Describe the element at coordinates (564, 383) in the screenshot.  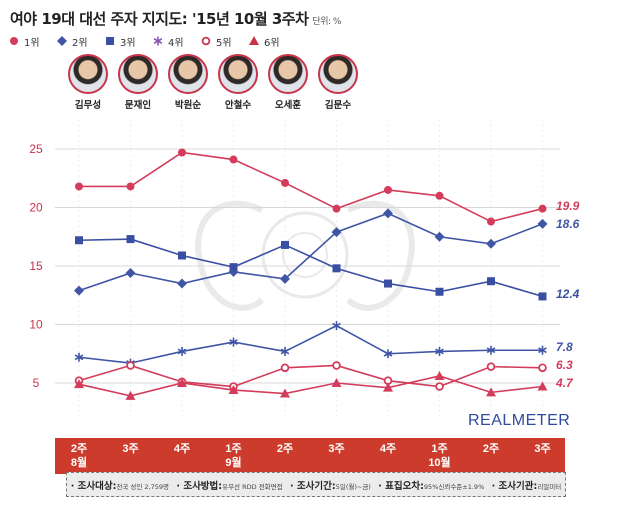
I see `end-value-label: 4.7` at that location.